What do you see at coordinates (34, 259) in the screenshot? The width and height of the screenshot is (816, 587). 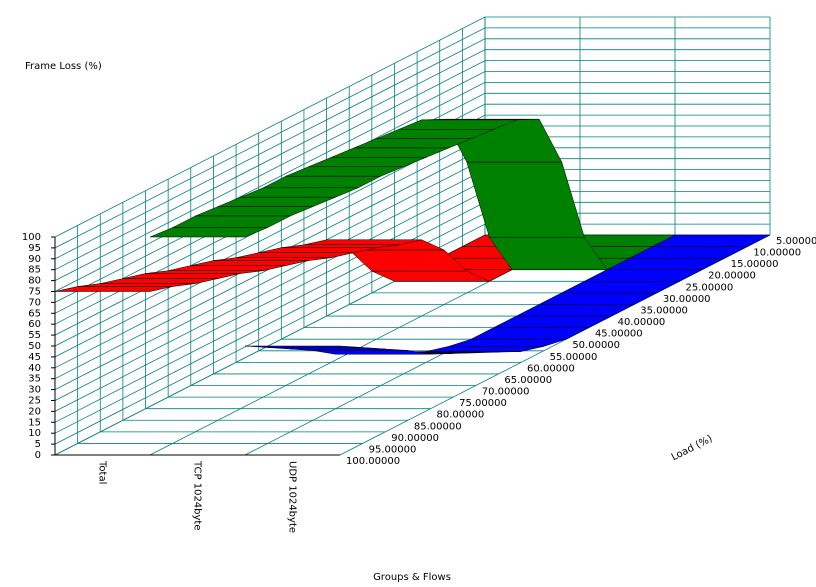 I see `y-tick-label: 90` at bounding box center [34, 259].